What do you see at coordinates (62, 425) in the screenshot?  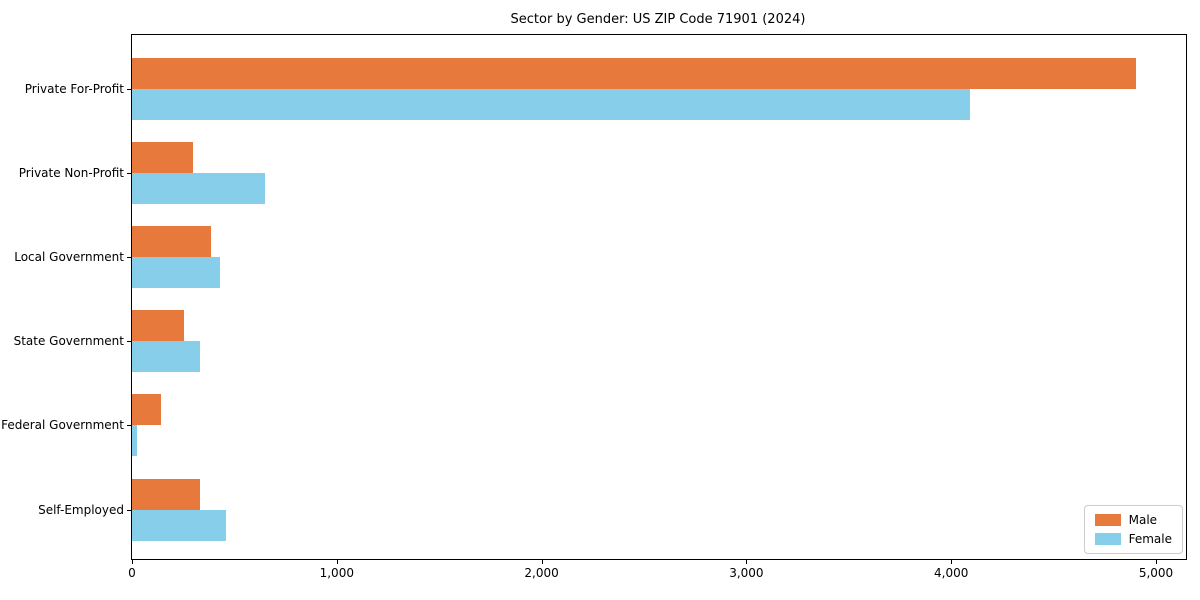 I see `y-tick-label-federal-government: Federal Government` at bounding box center [62, 425].